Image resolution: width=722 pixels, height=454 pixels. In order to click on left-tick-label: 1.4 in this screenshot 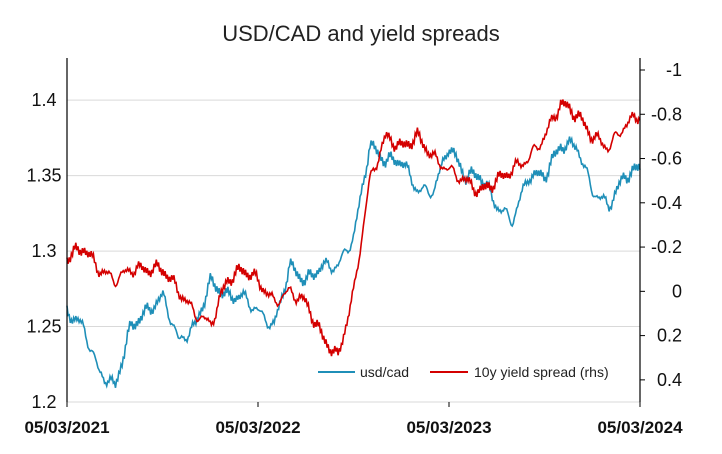, I will do `click(43, 100)`.